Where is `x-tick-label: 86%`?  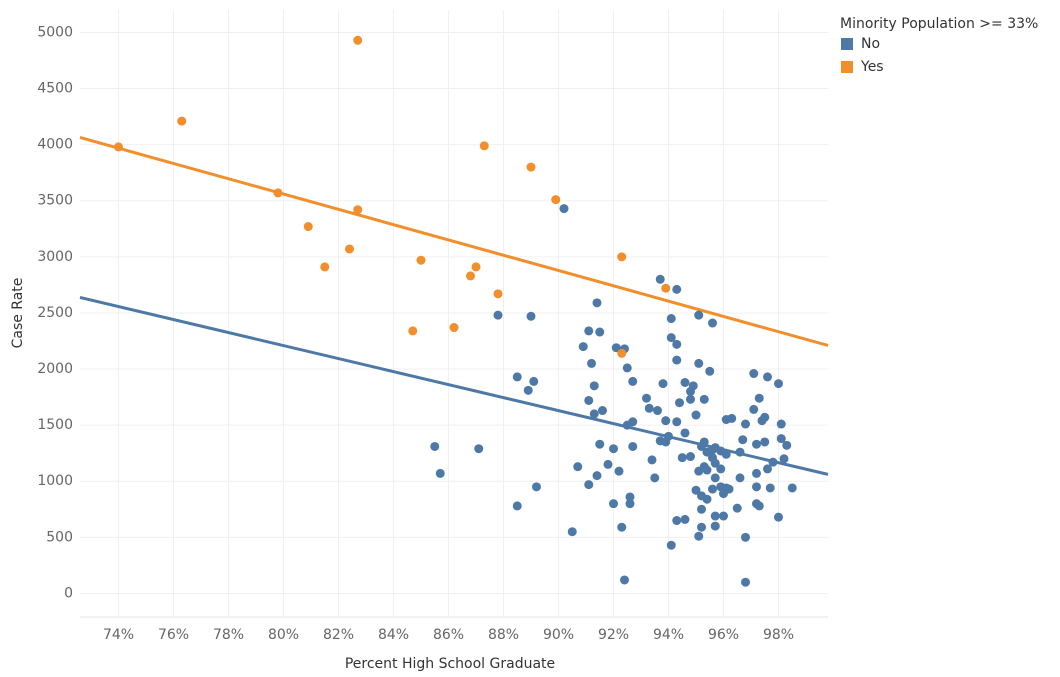
x-tick-label: 86% is located at coordinates (448, 635).